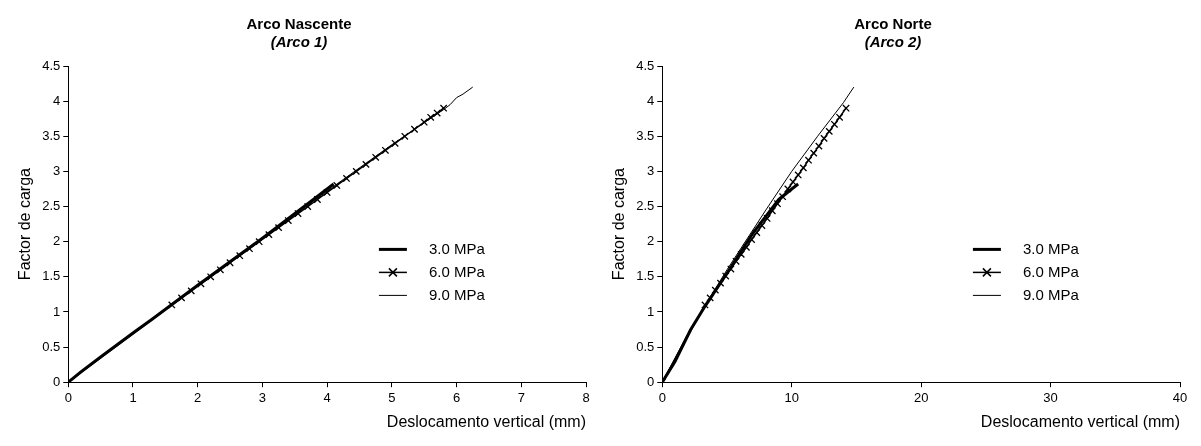  Describe the element at coordinates (262, 397) in the screenshot. I see `x-tick-label: 3` at that location.